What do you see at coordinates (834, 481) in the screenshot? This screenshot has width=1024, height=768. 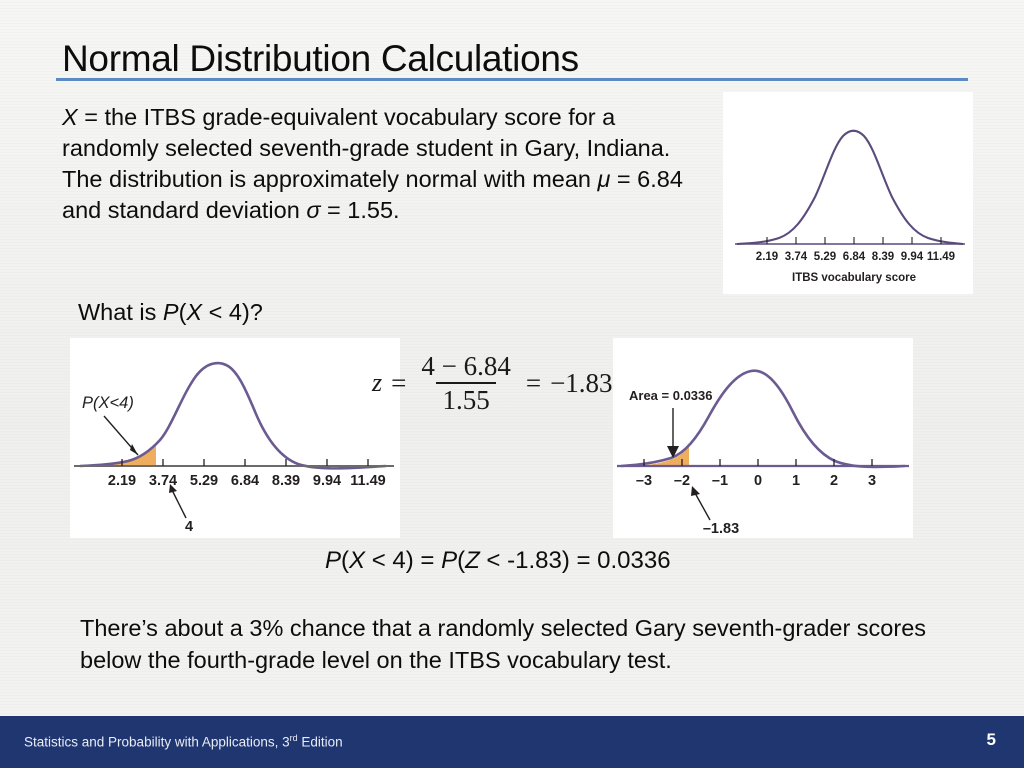 I see `tick-label: 2` at bounding box center [834, 481].